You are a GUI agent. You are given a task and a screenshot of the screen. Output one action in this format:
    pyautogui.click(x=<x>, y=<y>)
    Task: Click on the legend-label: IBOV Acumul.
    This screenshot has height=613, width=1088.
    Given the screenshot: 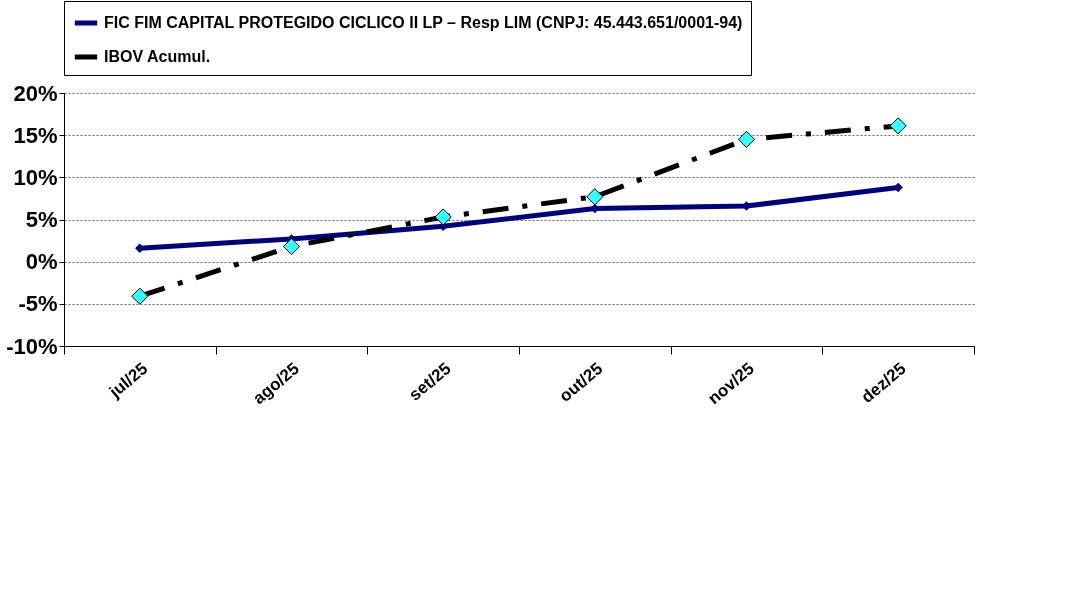 What is the action you would take?
    pyautogui.click(x=157, y=56)
    